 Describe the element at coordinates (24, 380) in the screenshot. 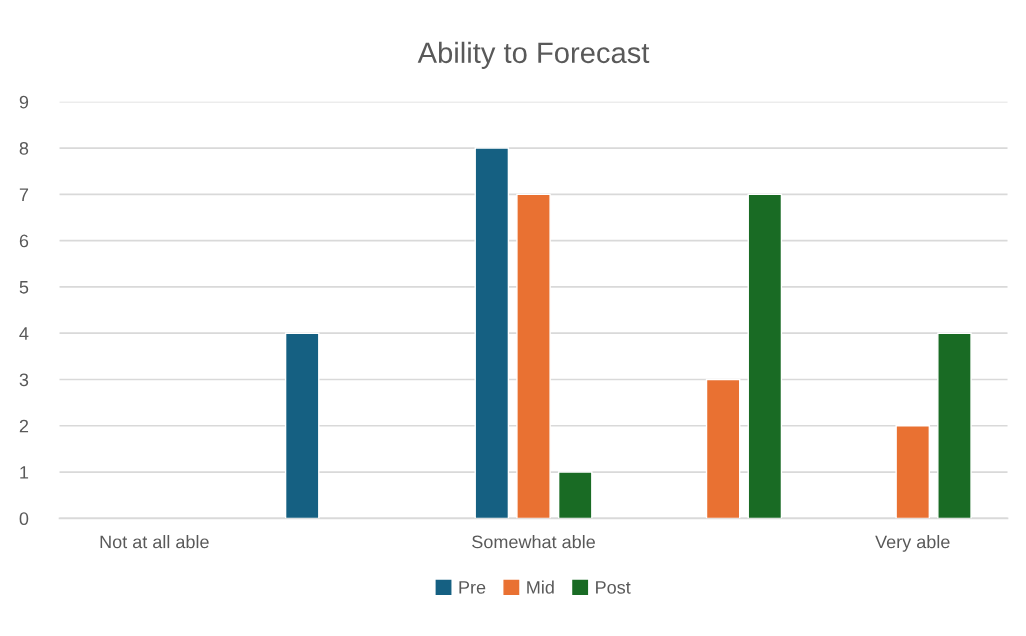

I see `y-tick-label: 3` at that location.